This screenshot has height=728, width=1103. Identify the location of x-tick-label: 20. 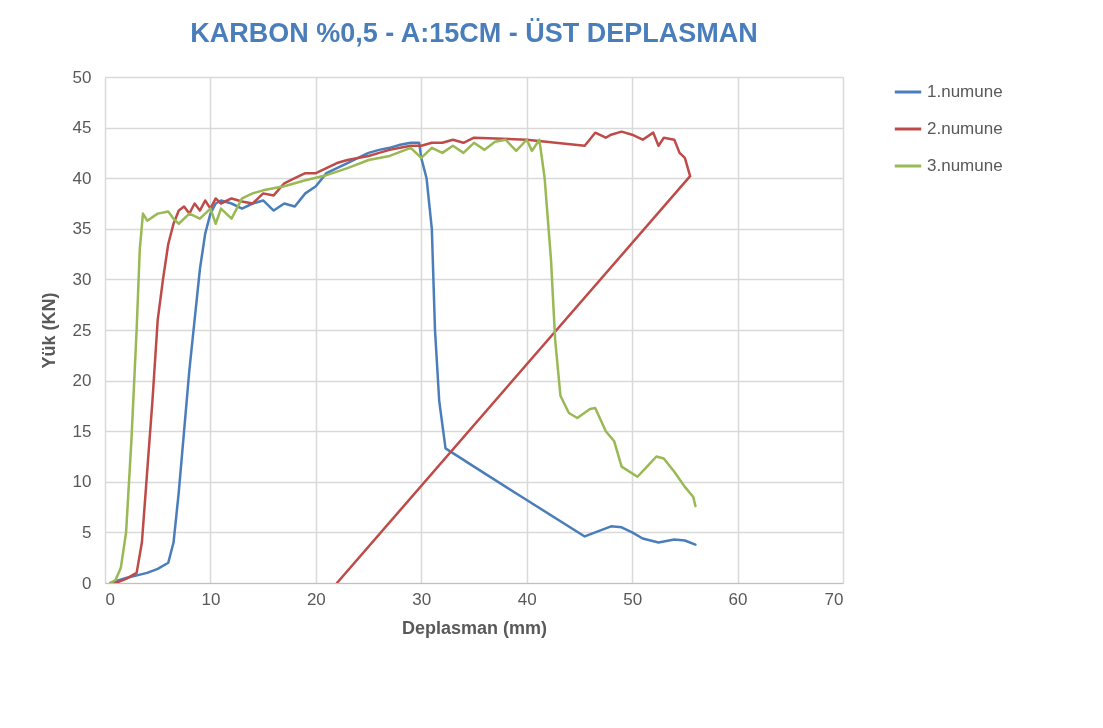
(316, 599).